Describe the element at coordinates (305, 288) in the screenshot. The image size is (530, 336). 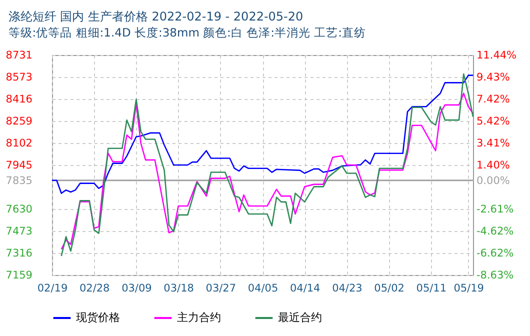
I see `x-tick-label: 04/14` at that location.